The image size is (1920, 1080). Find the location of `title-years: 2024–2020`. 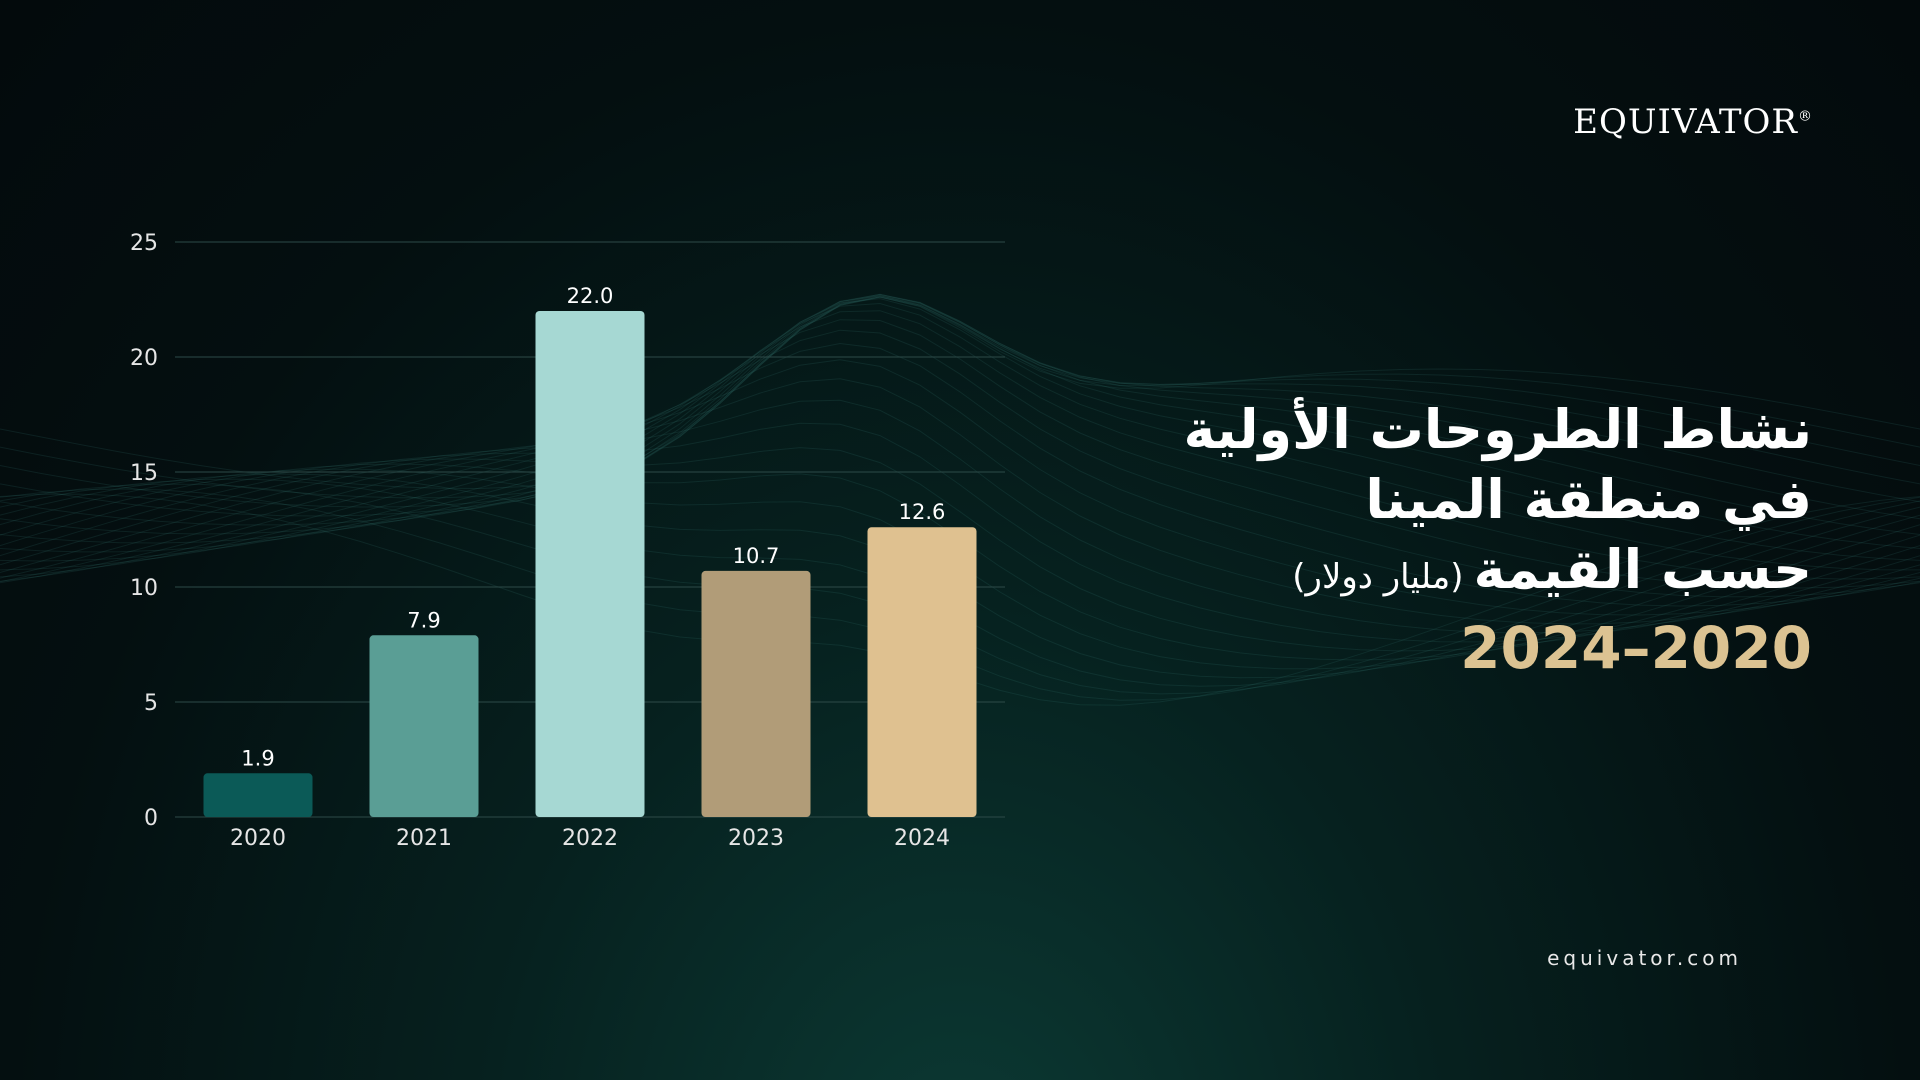

title-years: 2024–2020 is located at coordinates (1636, 648).